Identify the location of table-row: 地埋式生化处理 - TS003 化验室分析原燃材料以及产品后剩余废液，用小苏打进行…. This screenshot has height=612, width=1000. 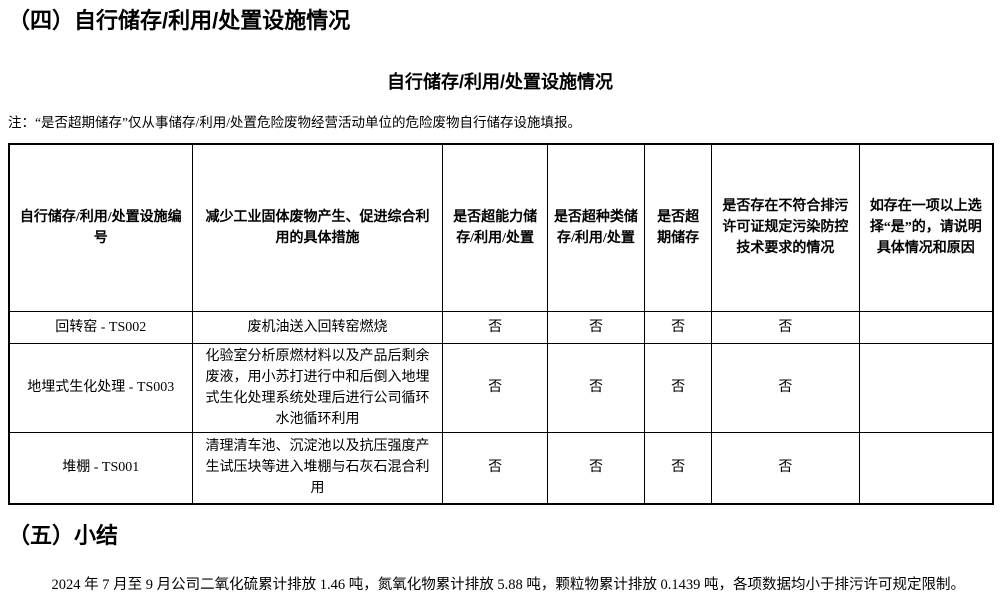
(501, 387).